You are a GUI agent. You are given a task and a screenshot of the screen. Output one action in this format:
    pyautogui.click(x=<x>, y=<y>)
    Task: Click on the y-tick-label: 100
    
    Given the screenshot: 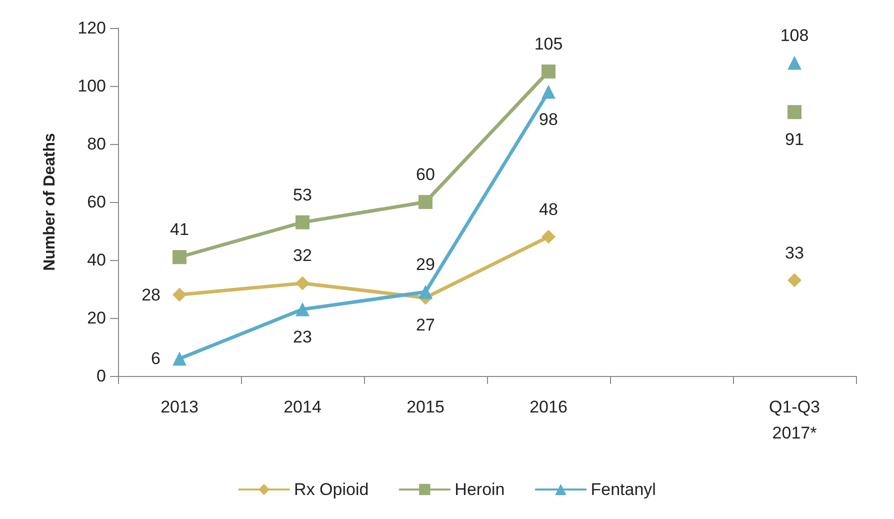 What is the action you would take?
    pyautogui.click(x=92, y=86)
    